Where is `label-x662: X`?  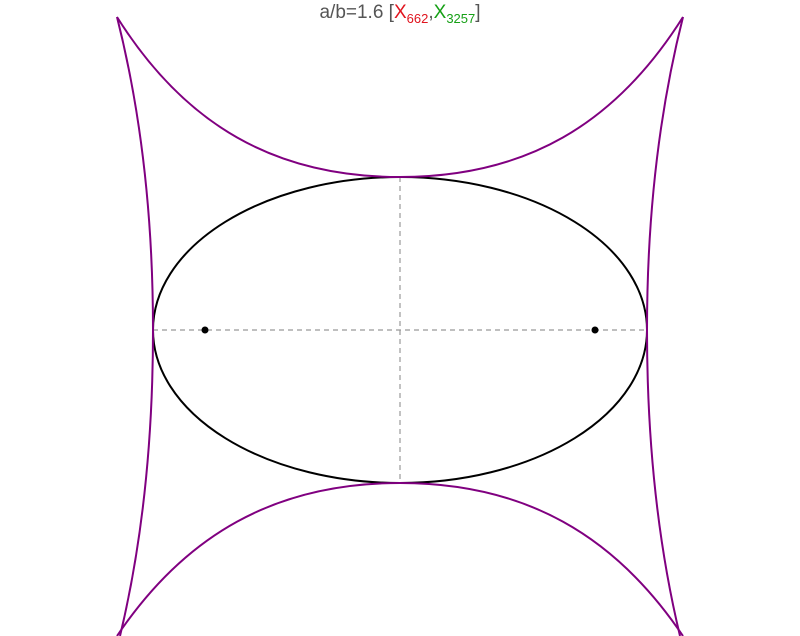 label-x662: X is located at coordinates (400, 12).